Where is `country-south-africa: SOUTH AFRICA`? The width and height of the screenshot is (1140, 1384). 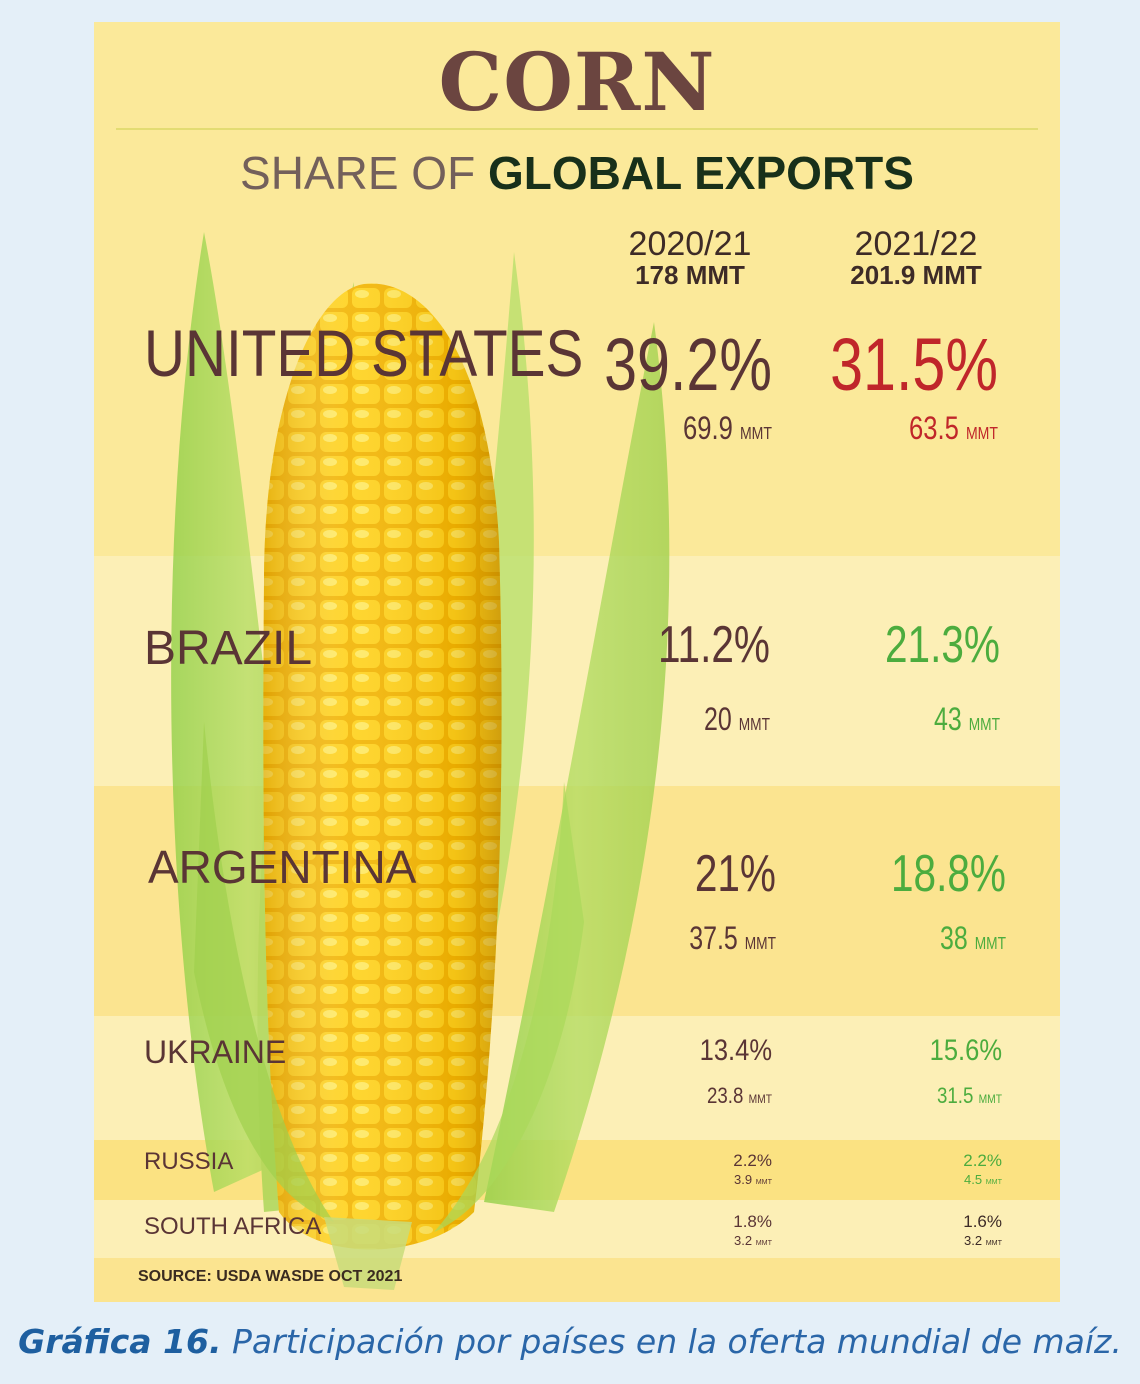 country-south-africa: SOUTH AFRICA is located at coordinates (233, 1226).